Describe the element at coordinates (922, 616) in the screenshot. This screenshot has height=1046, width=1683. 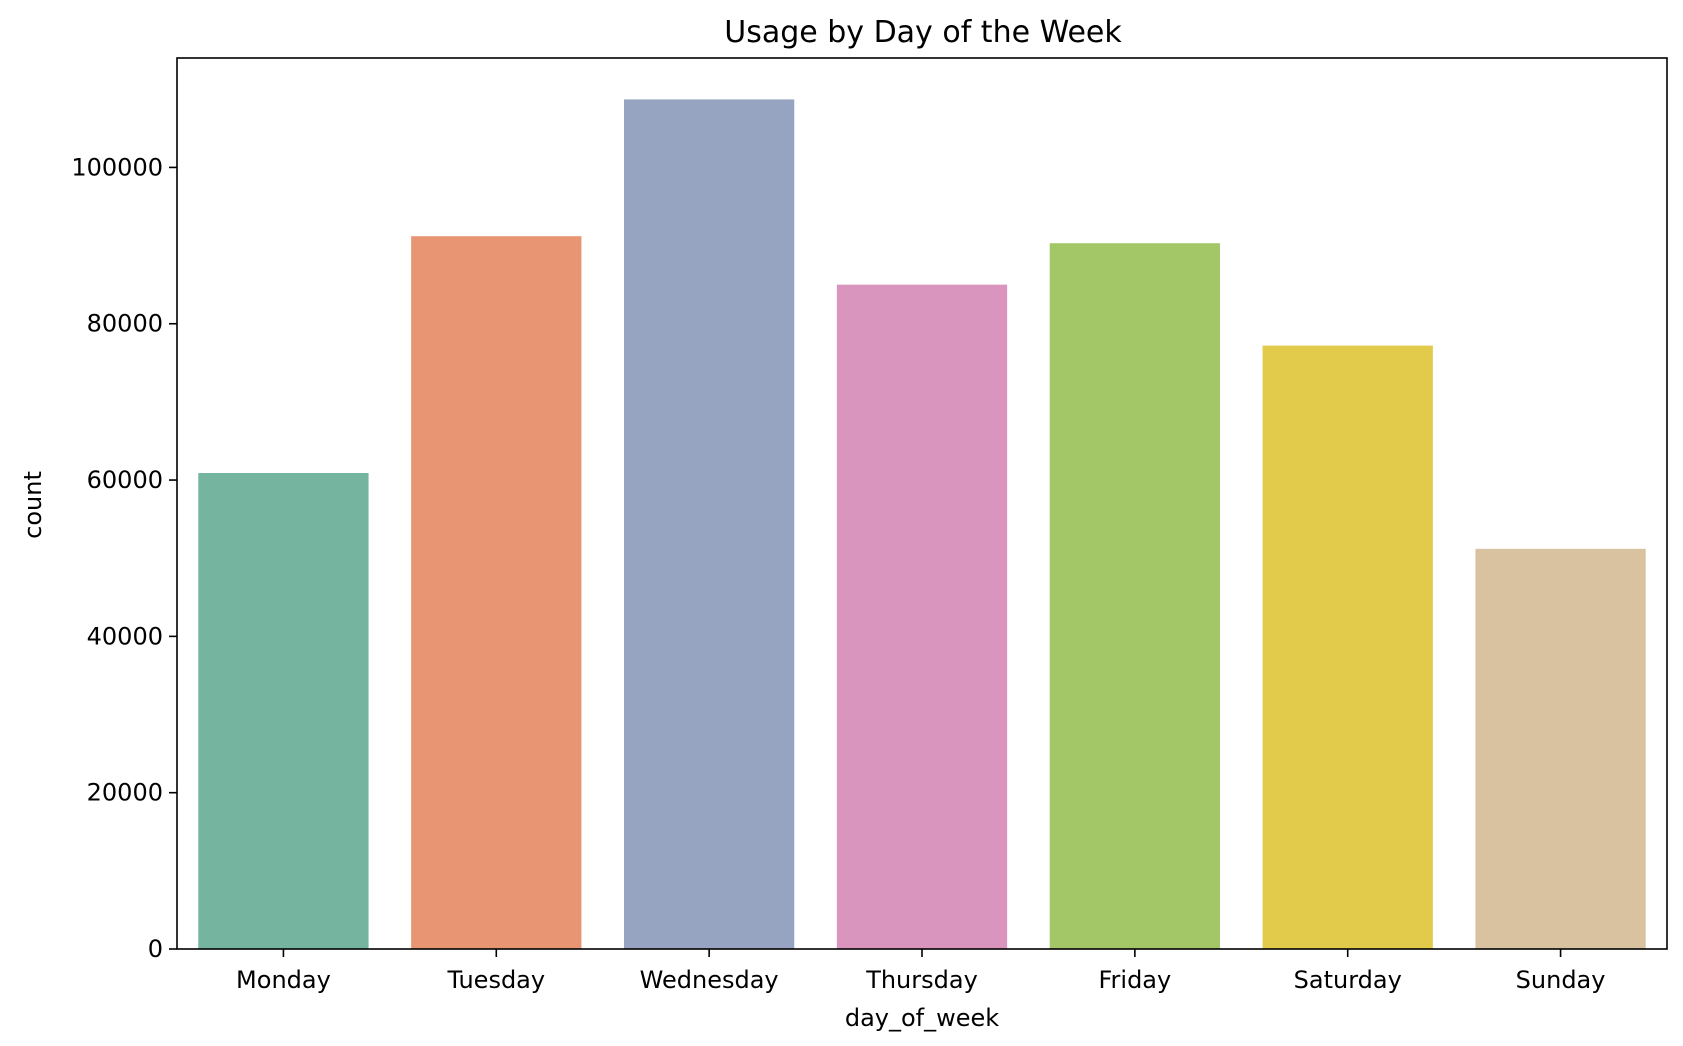
I see `bar-thursday` at that location.